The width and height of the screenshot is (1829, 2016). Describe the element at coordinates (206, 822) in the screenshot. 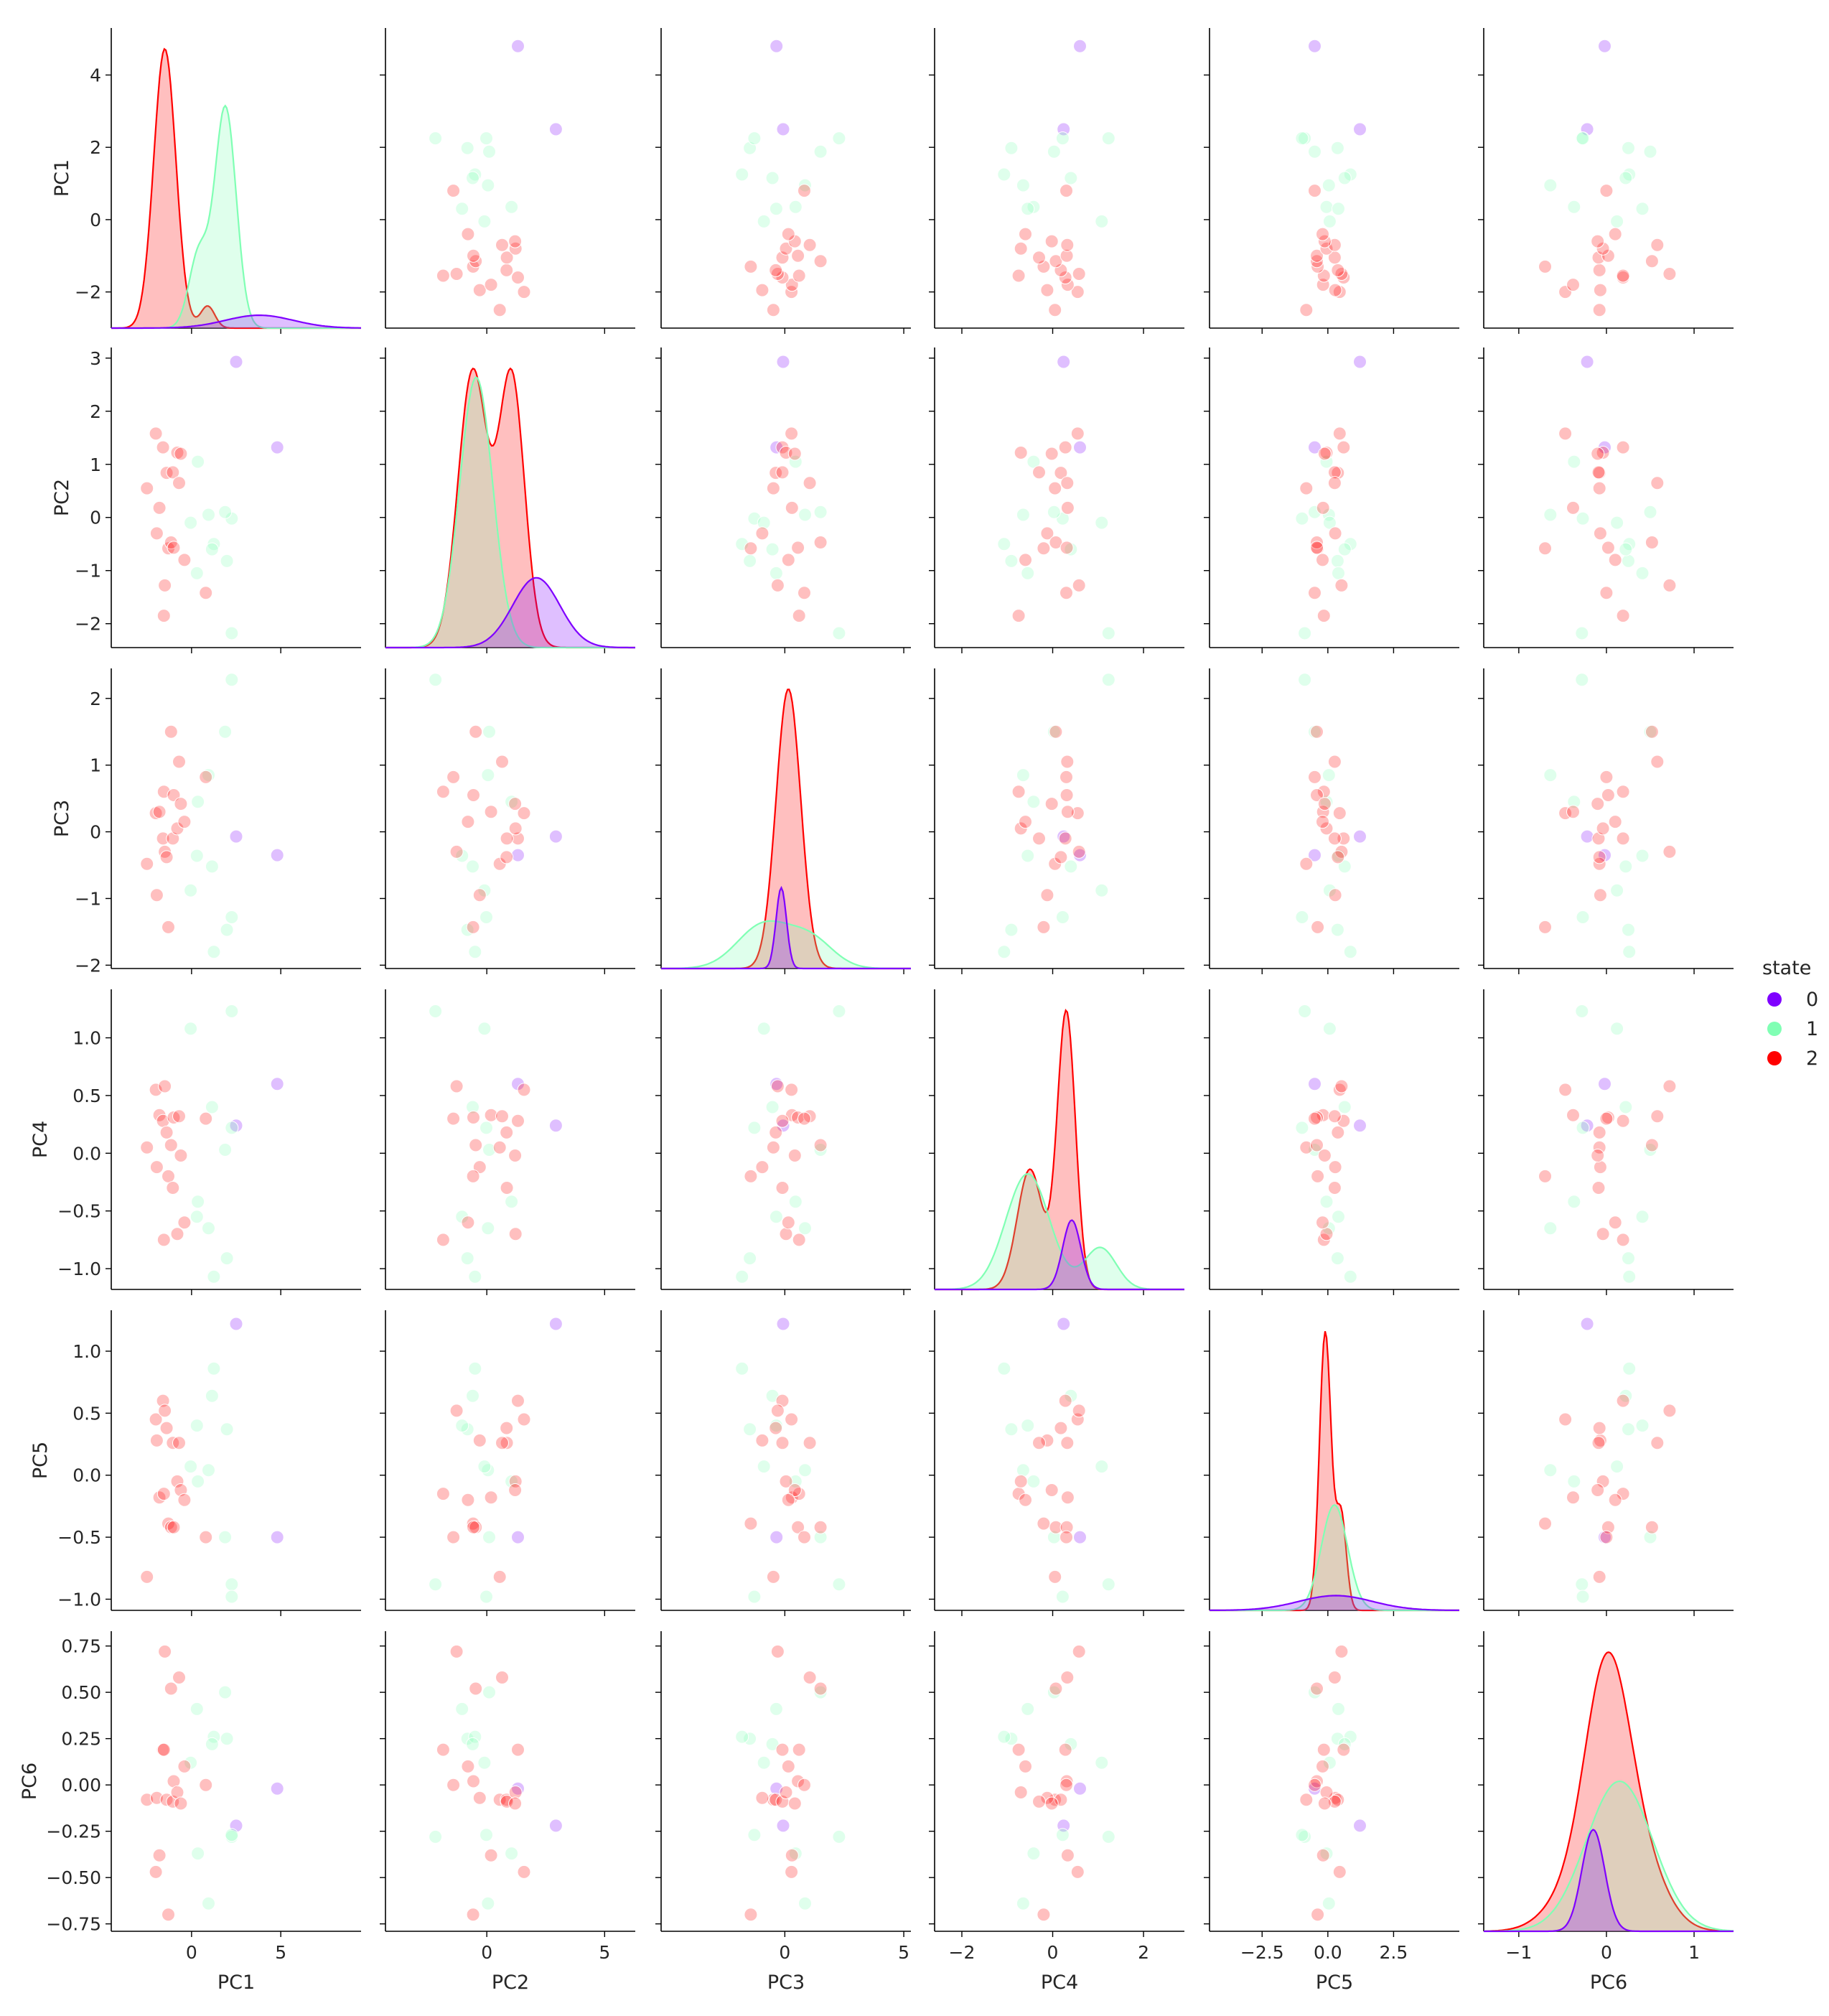

I see `subplot-pc3-vs-pc1: −2 −1 0 1 2 PC3` at that location.